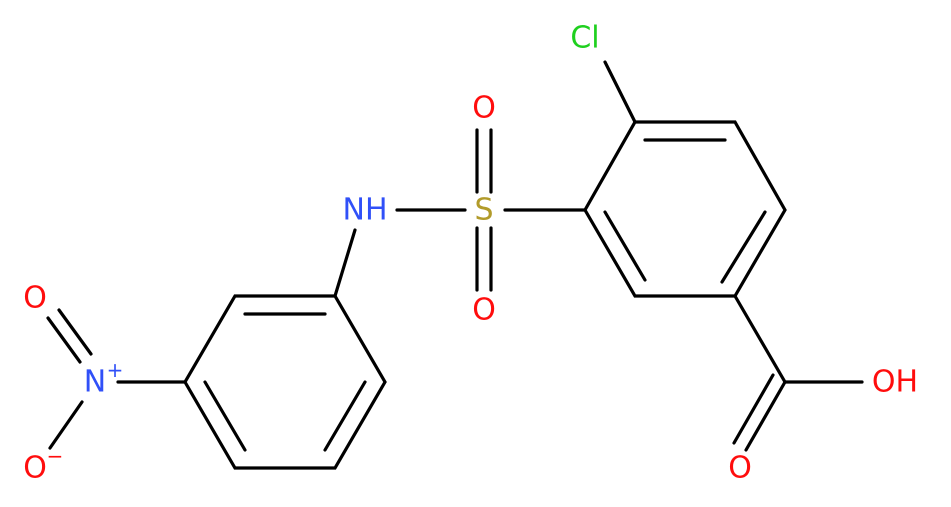 The height and width of the screenshot is (507, 951). What do you see at coordinates (483, 210) in the screenshot?
I see `atom-label: S` at bounding box center [483, 210].